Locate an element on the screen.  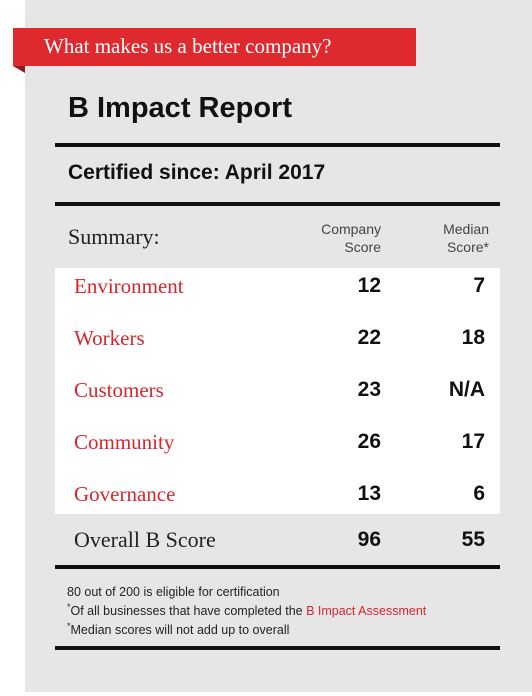
category-label: Workers is located at coordinates (109, 338).